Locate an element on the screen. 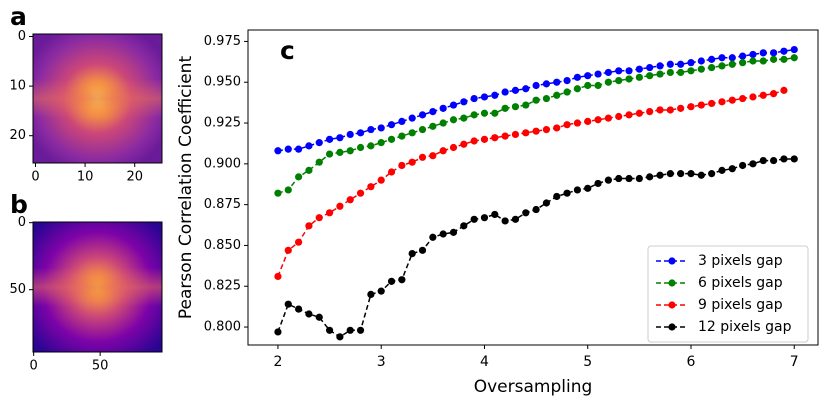  y-tick-label: 0.900 is located at coordinates (222, 163).